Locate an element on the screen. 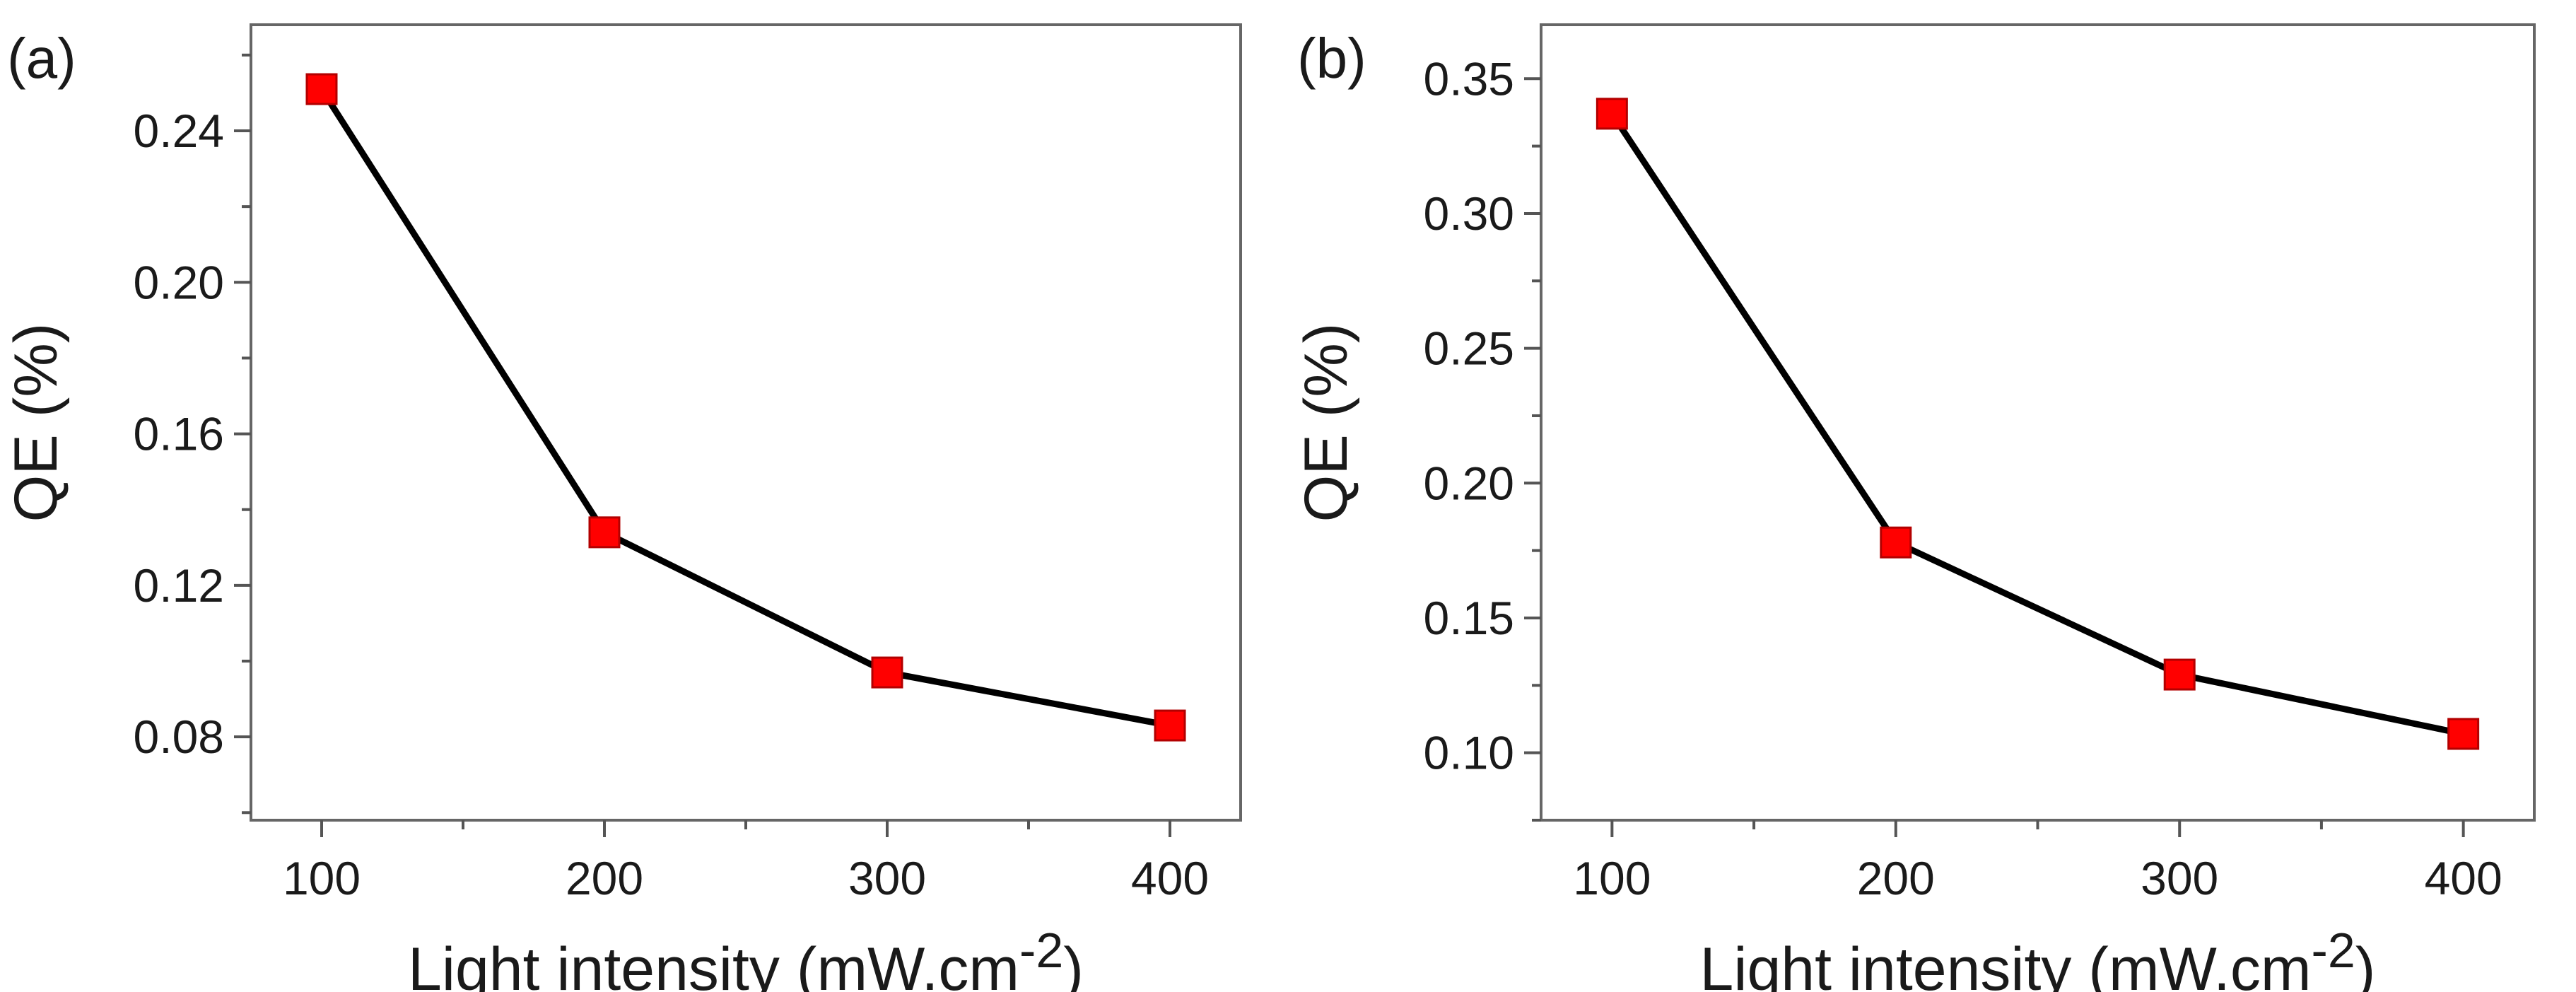  panel-b-x-tick-label: 100 is located at coordinates (1612, 878).